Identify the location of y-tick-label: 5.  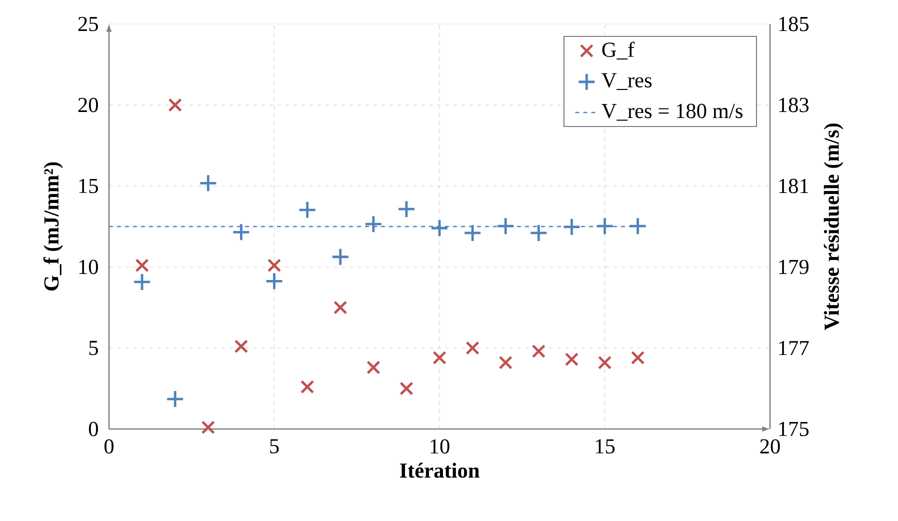
(93, 348).